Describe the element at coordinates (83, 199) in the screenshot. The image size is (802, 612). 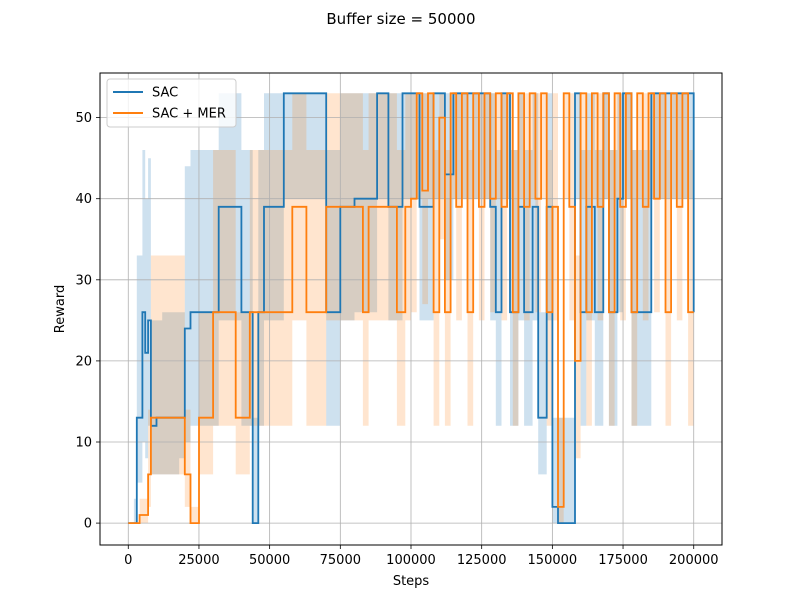
I see `y-tick-label: 40` at that location.